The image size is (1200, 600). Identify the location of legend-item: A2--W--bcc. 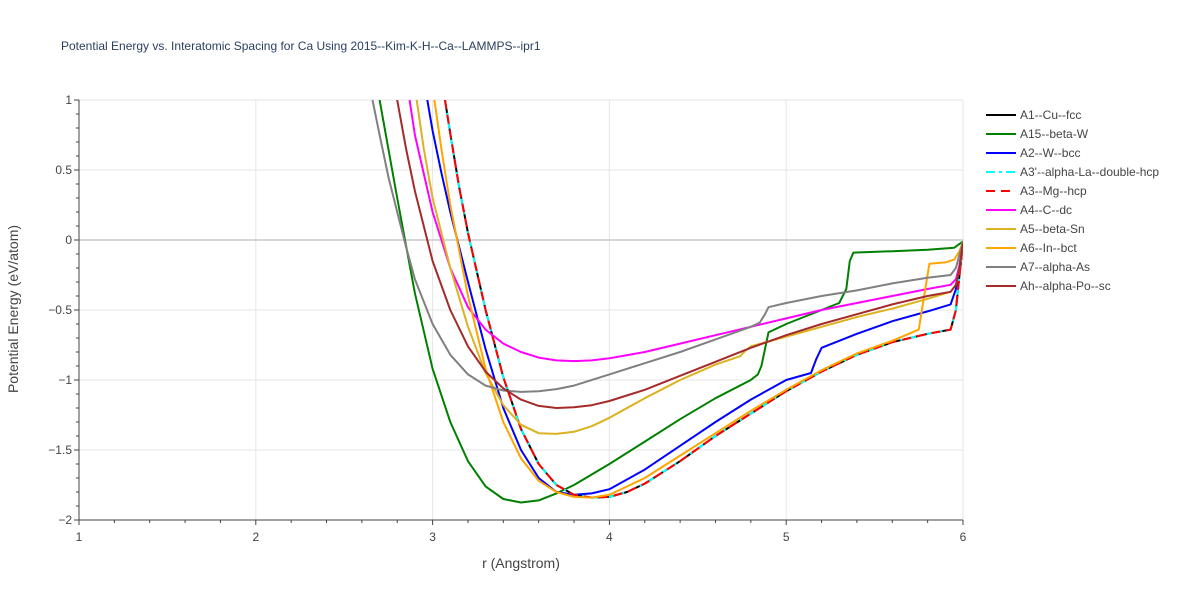
(1033, 153).